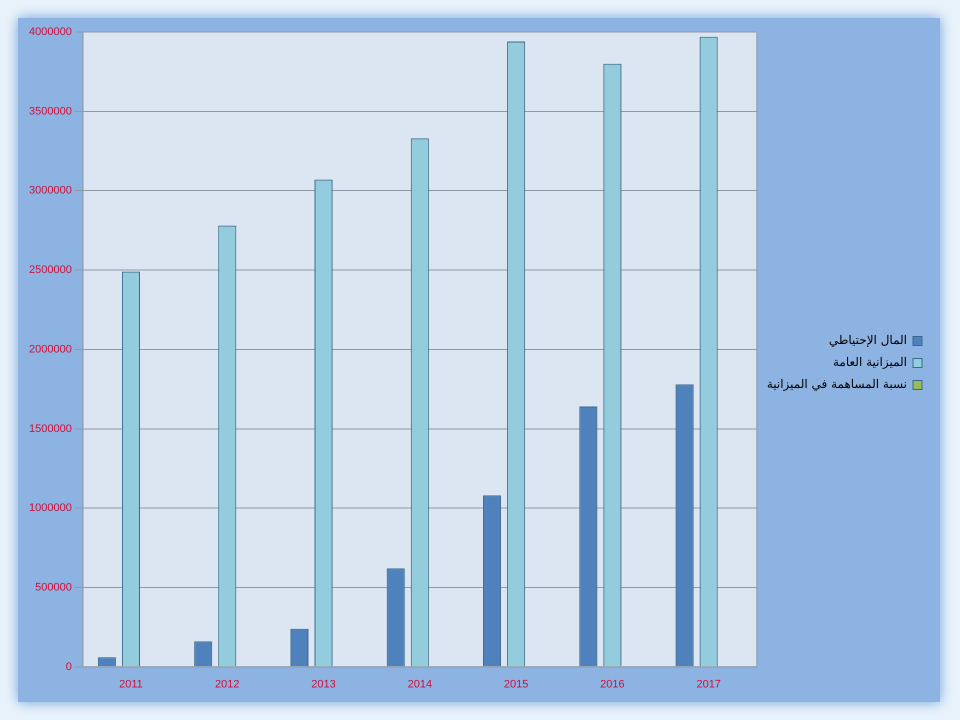 This screenshot has width=960, height=720. What do you see at coordinates (516, 684) in the screenshot?
I see `x-tick-label: 2015` at bounding box center [516, 684].